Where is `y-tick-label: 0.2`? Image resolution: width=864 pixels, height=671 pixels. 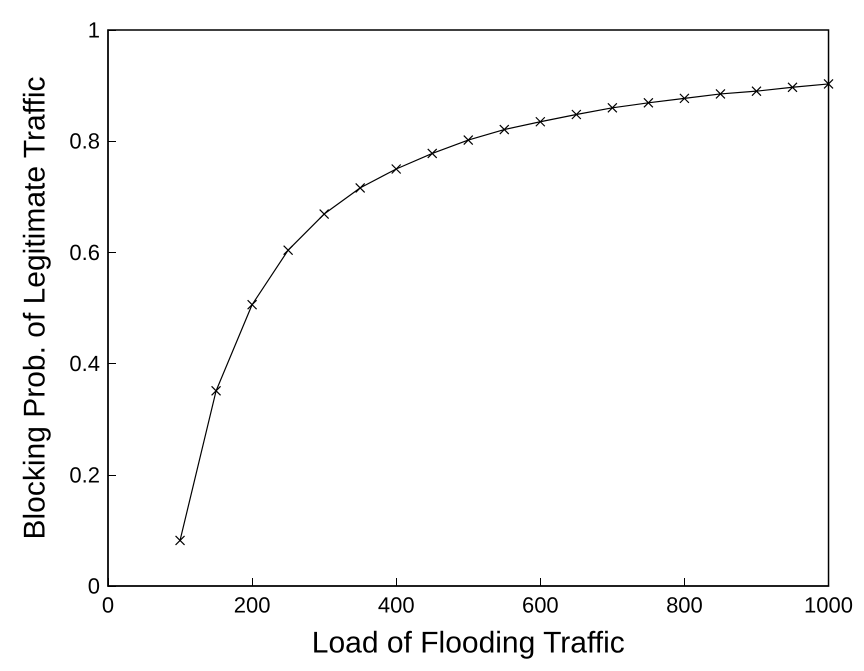 y-tick-label: 0.2 is located at coordinates (84, 475).